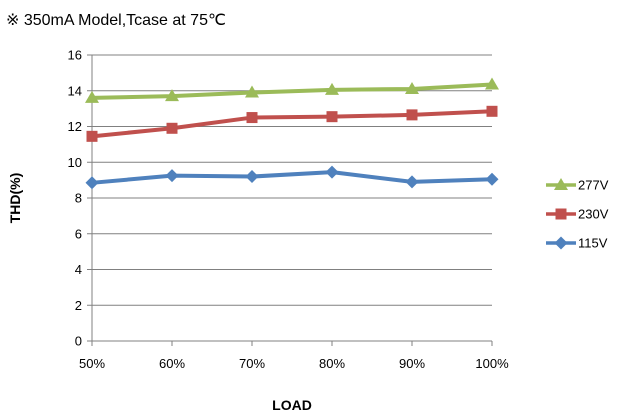  Describe the element at coordinates (75, 55) in the screenshot. I see `y-tick-label: 16` at that location.